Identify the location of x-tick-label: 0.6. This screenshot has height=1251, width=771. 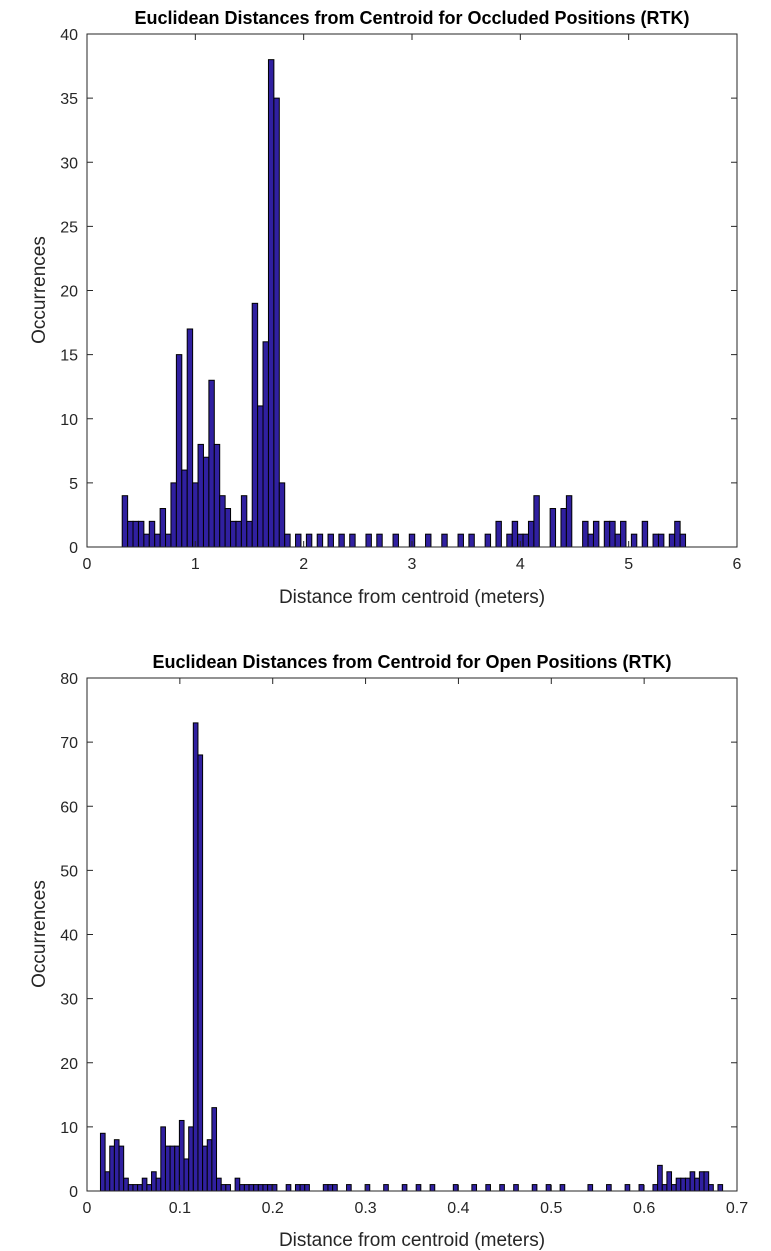
(644, 1208).